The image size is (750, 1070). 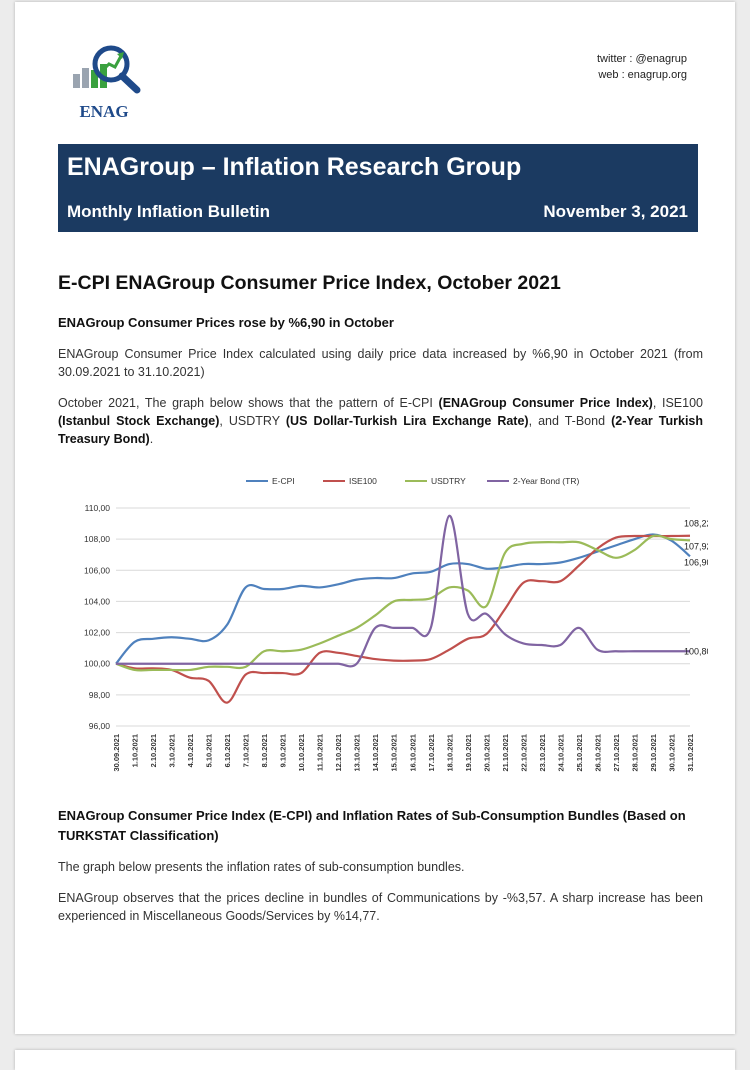 What do you see at coordinates (153, 750) in the screenshot?
I see `x-tick-label: 2.10.2021` at bounding box center [153, 750].